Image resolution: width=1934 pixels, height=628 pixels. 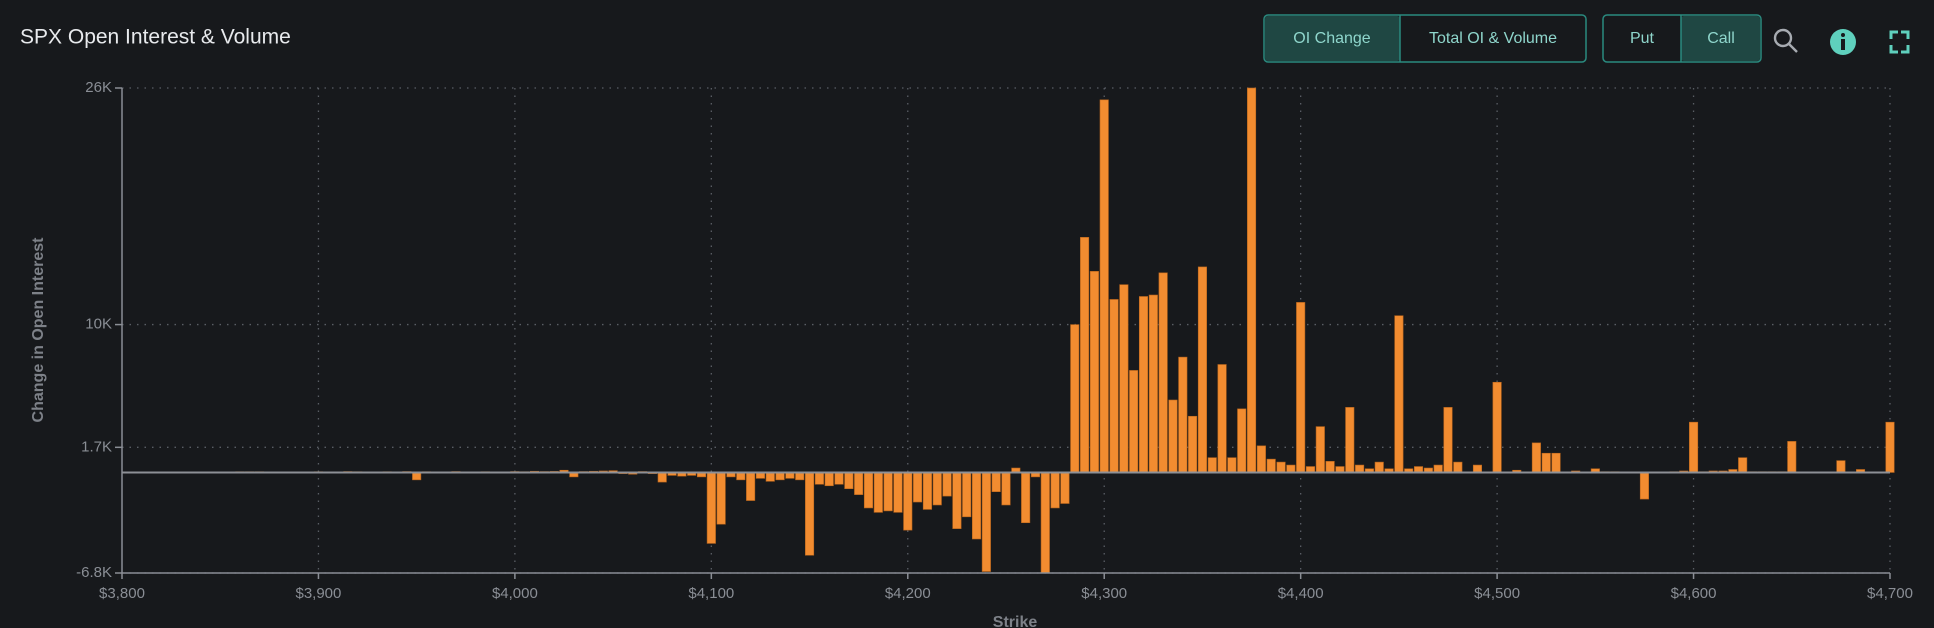 What do you see at coordinates (98, 87) in the screenshot?
I see `y-tick-label: 26K` at bounding box center [98, 87].